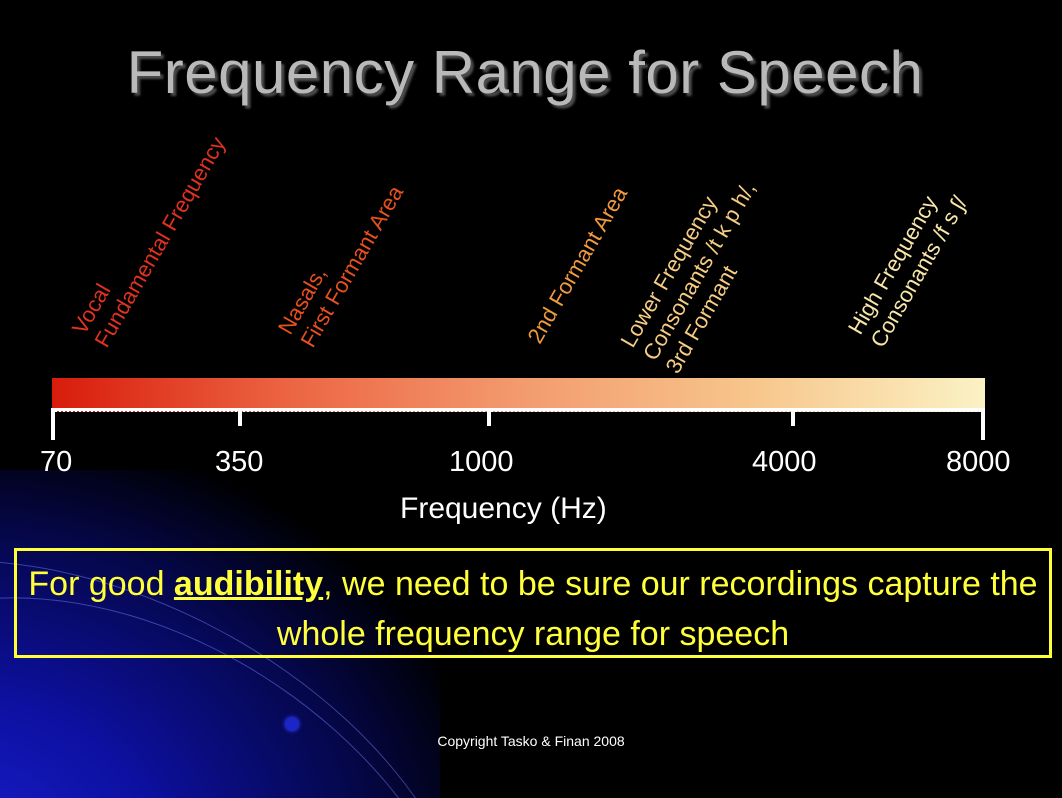 The image size is (1062, 798). Describe the element at coordinates (292, 724) in the screenshot. I see `decorative-dot` at that location.